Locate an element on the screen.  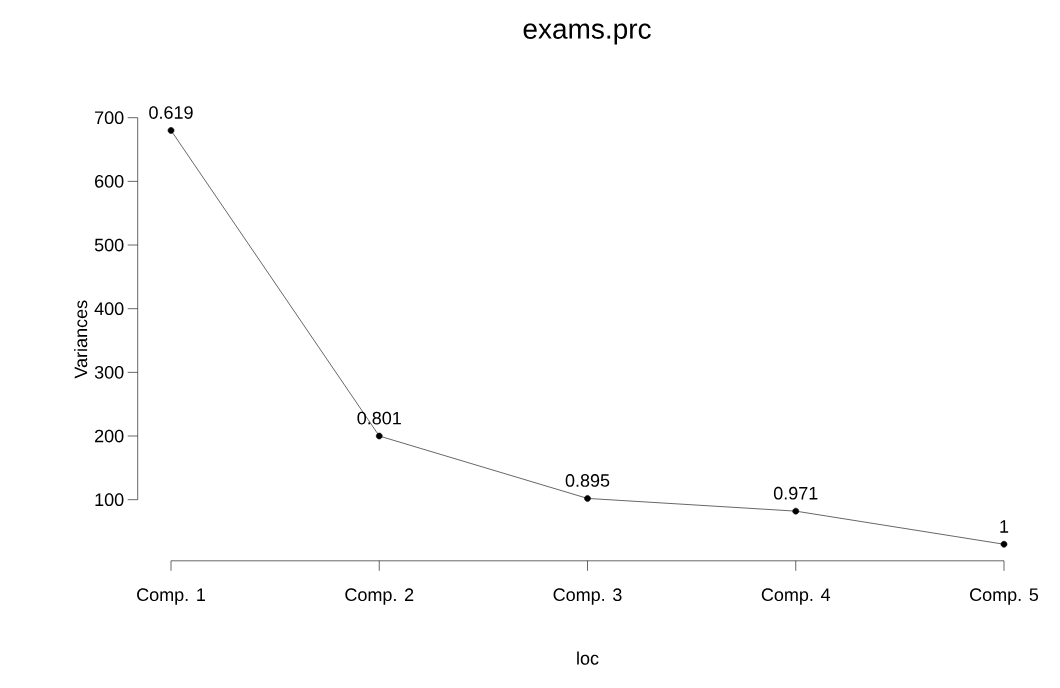
y-tick-label: 200 is located at coordinates (109, 436).